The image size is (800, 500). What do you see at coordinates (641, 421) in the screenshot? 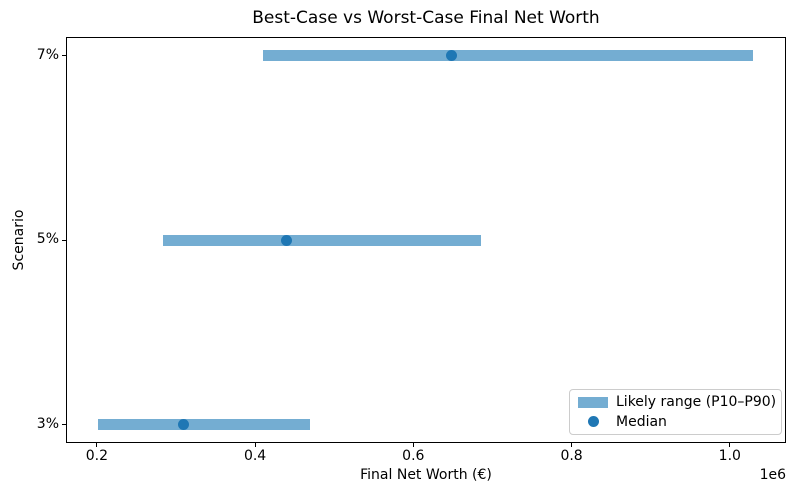
I see `legend-label-median: Median` at bounding box center [641, 421].